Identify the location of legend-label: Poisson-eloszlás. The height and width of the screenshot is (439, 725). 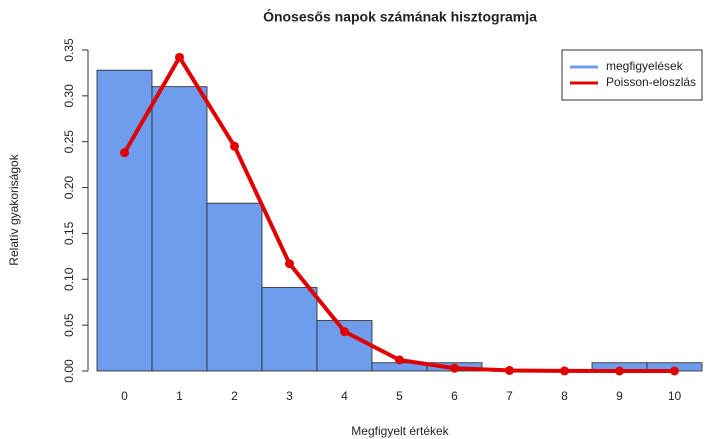
(651, 82).